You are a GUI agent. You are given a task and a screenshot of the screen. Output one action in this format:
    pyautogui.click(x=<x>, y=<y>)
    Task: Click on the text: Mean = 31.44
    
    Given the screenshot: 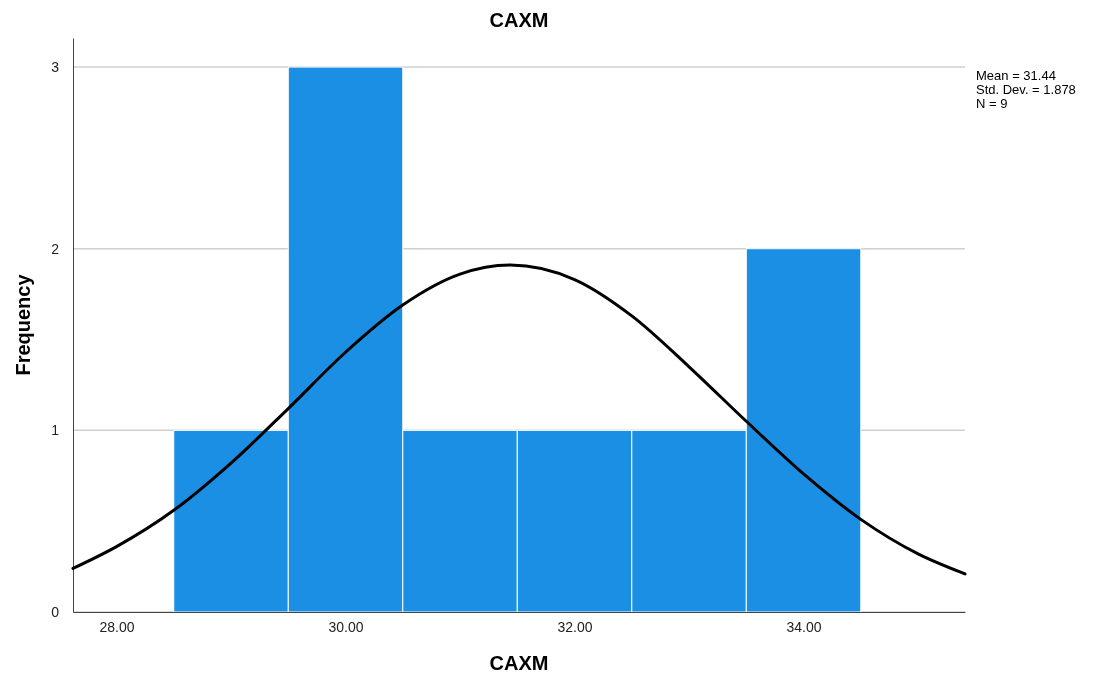 What is the action you would take?
    pyautogui.click(x=1016, y=75)
    